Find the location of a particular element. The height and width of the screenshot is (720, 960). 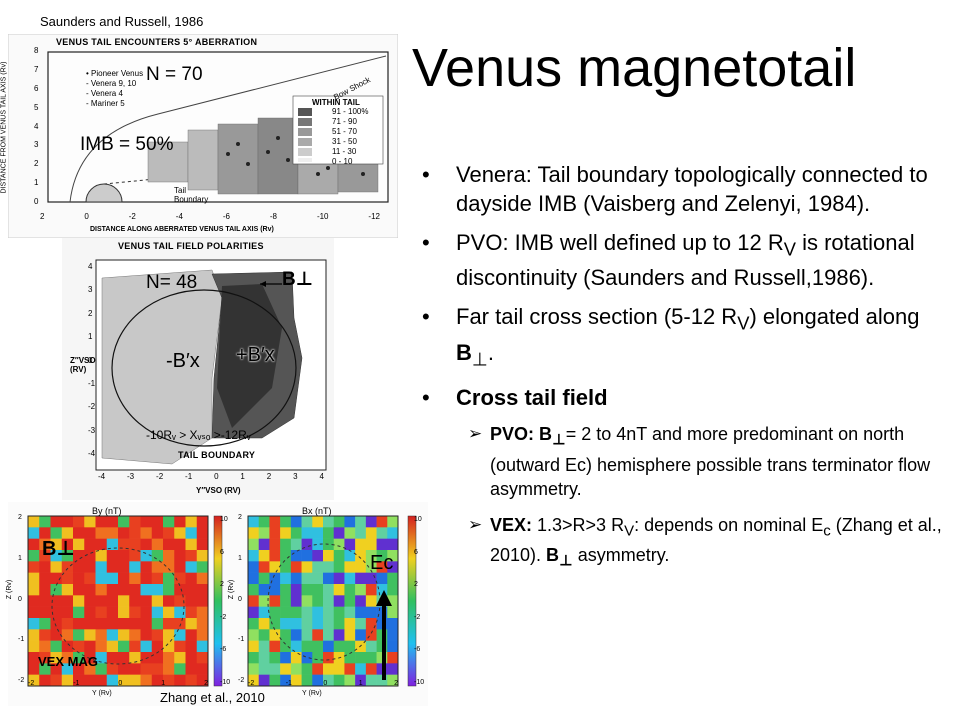

figure1-legend-item: - Venera 4 is located at coordinates (104, 93).